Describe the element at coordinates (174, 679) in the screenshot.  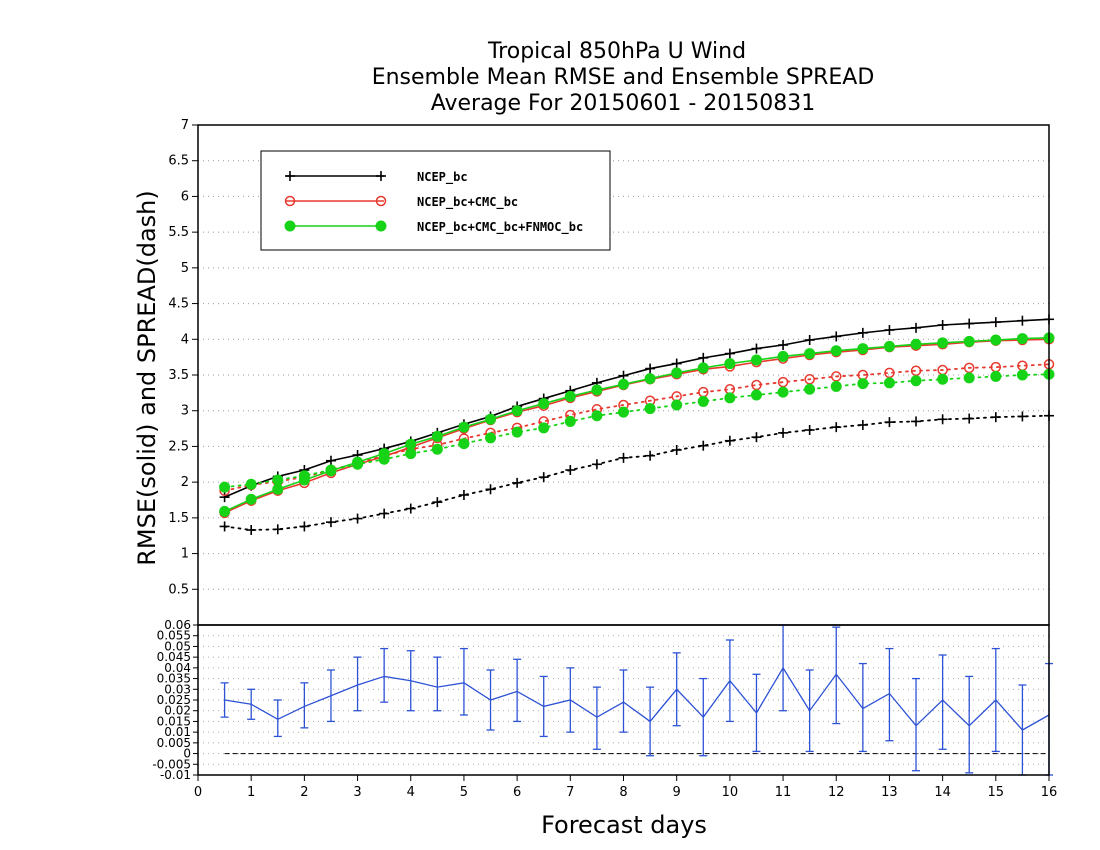
I see `bottom-y-tick-label-9: 0.035` at that location.